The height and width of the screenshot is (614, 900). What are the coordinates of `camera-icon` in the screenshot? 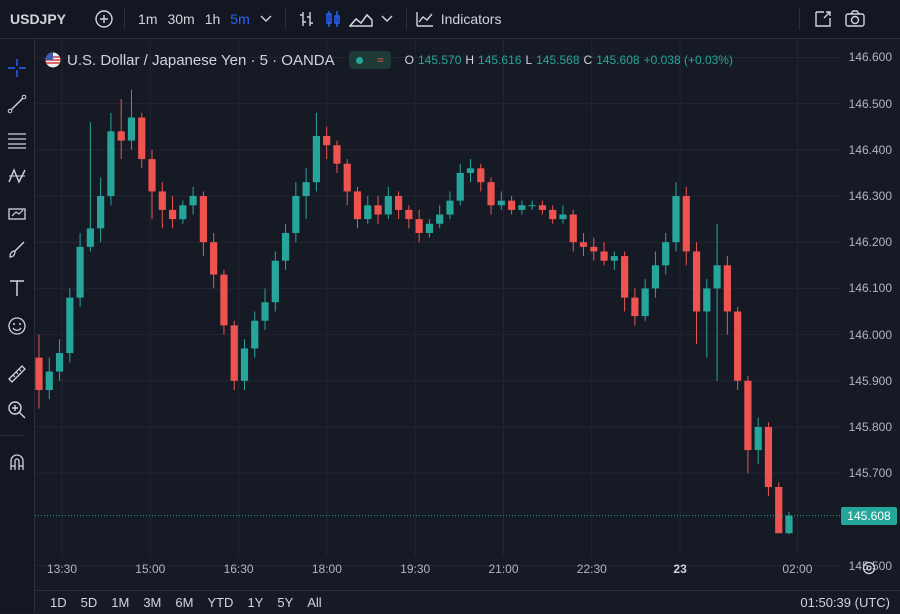 It's located at (855, 18).